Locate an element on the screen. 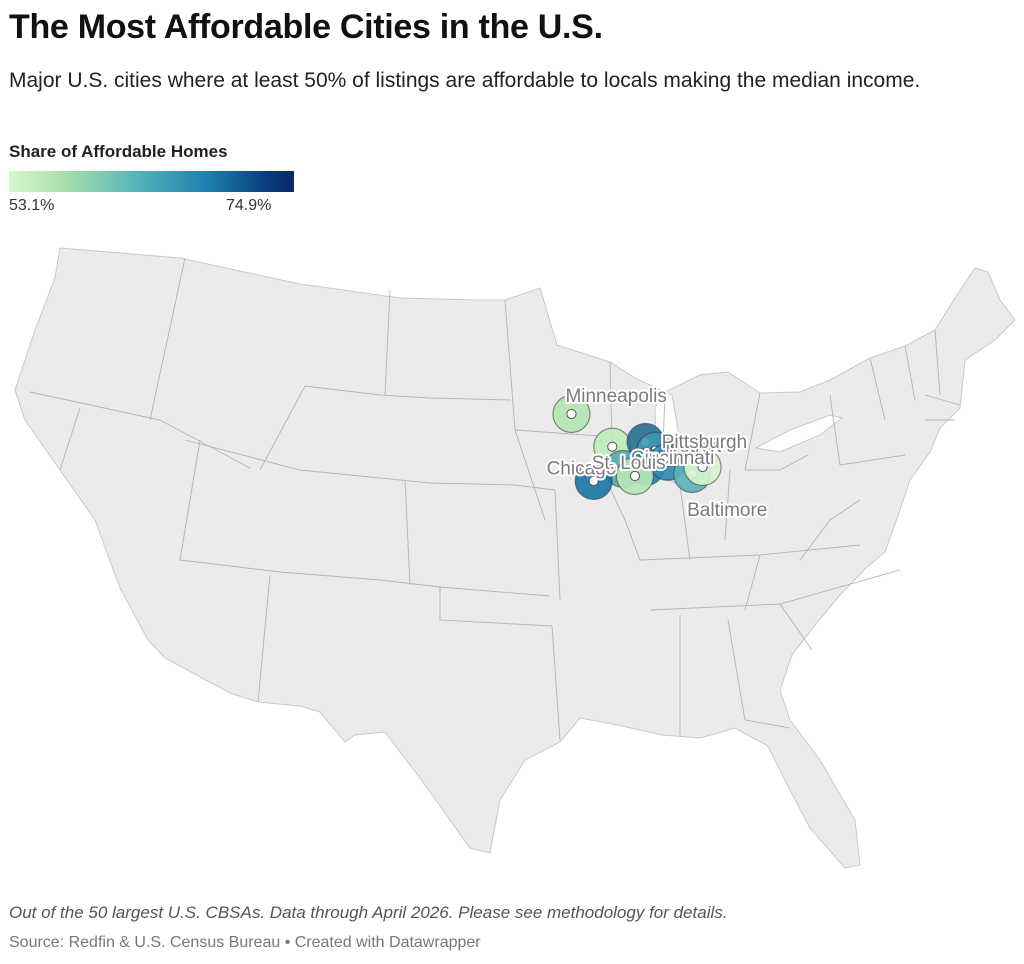 Image resolution: width=1024 pixels, height=964 pixels. city-label-pittsburgh: Pittsburgh is located at coordinates (705, 442).